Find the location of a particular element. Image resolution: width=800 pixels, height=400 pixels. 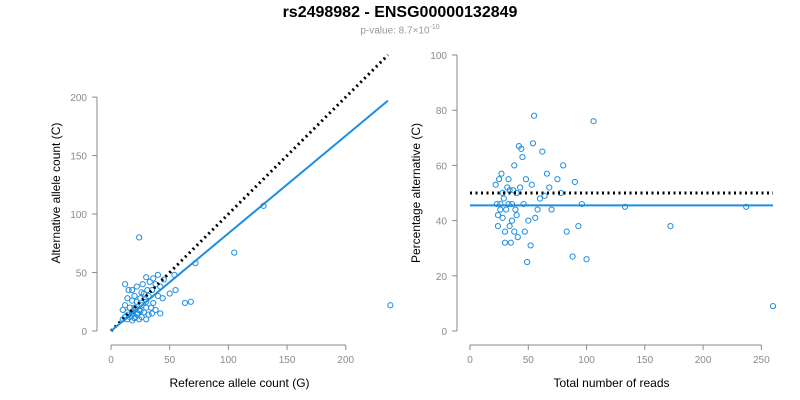

left-y-tick-label: 50 is located at coordinates (82, 274).